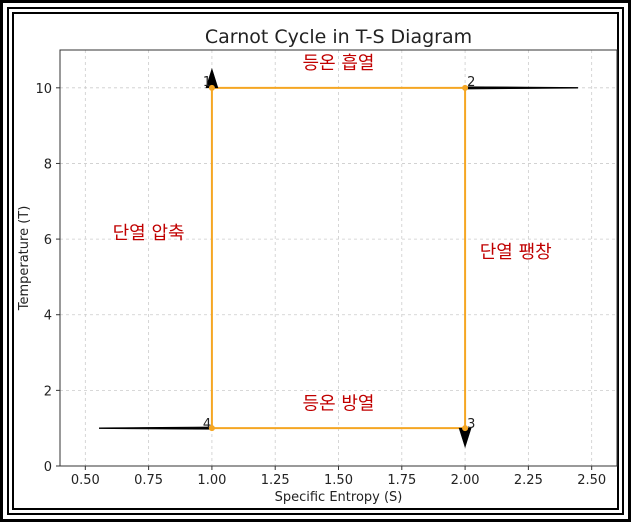 This screenshot has width=631, height=522. Describe the element at coordinates (24, 259) in the screenshot. I see `y-axis-label: Temperature (T)` at that location.